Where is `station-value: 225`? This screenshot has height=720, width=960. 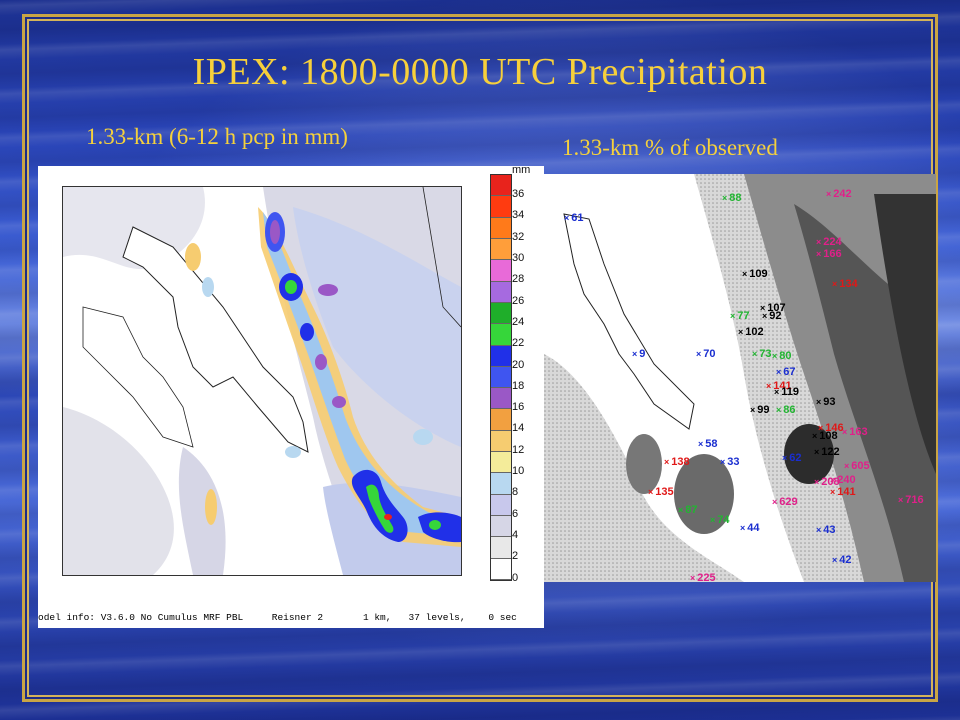
station-value: 225 is located at coordinates (702, 577).